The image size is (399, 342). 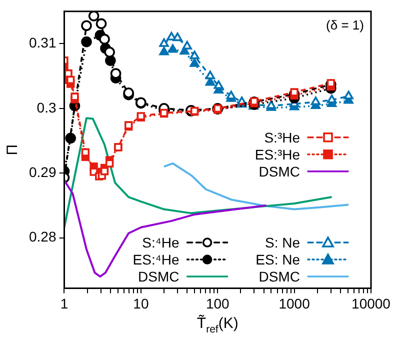 I want to click on x-tick-label: 100, so click(x=218, y=303).